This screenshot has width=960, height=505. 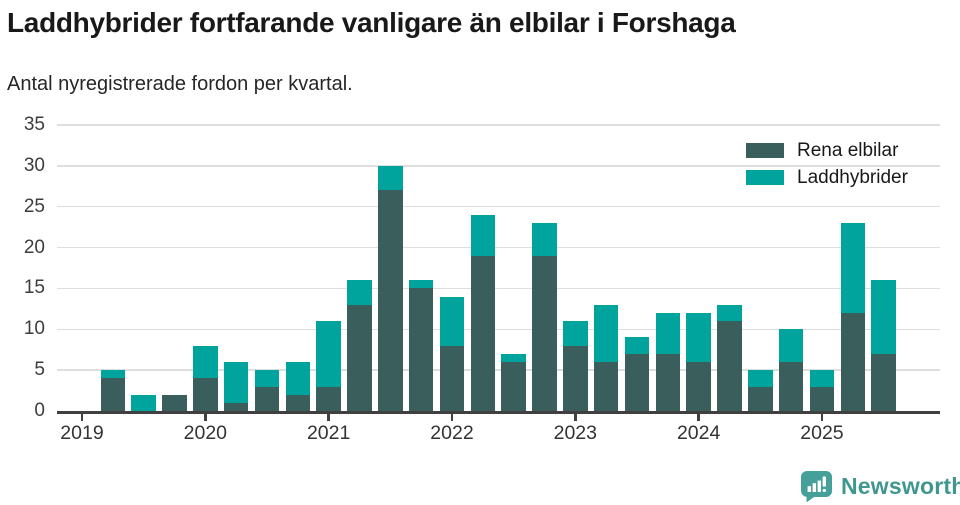 What do you see at coordinates (498, 412) in the screenshot?
I see `x-axis-line` at bounding box center [498, 412].